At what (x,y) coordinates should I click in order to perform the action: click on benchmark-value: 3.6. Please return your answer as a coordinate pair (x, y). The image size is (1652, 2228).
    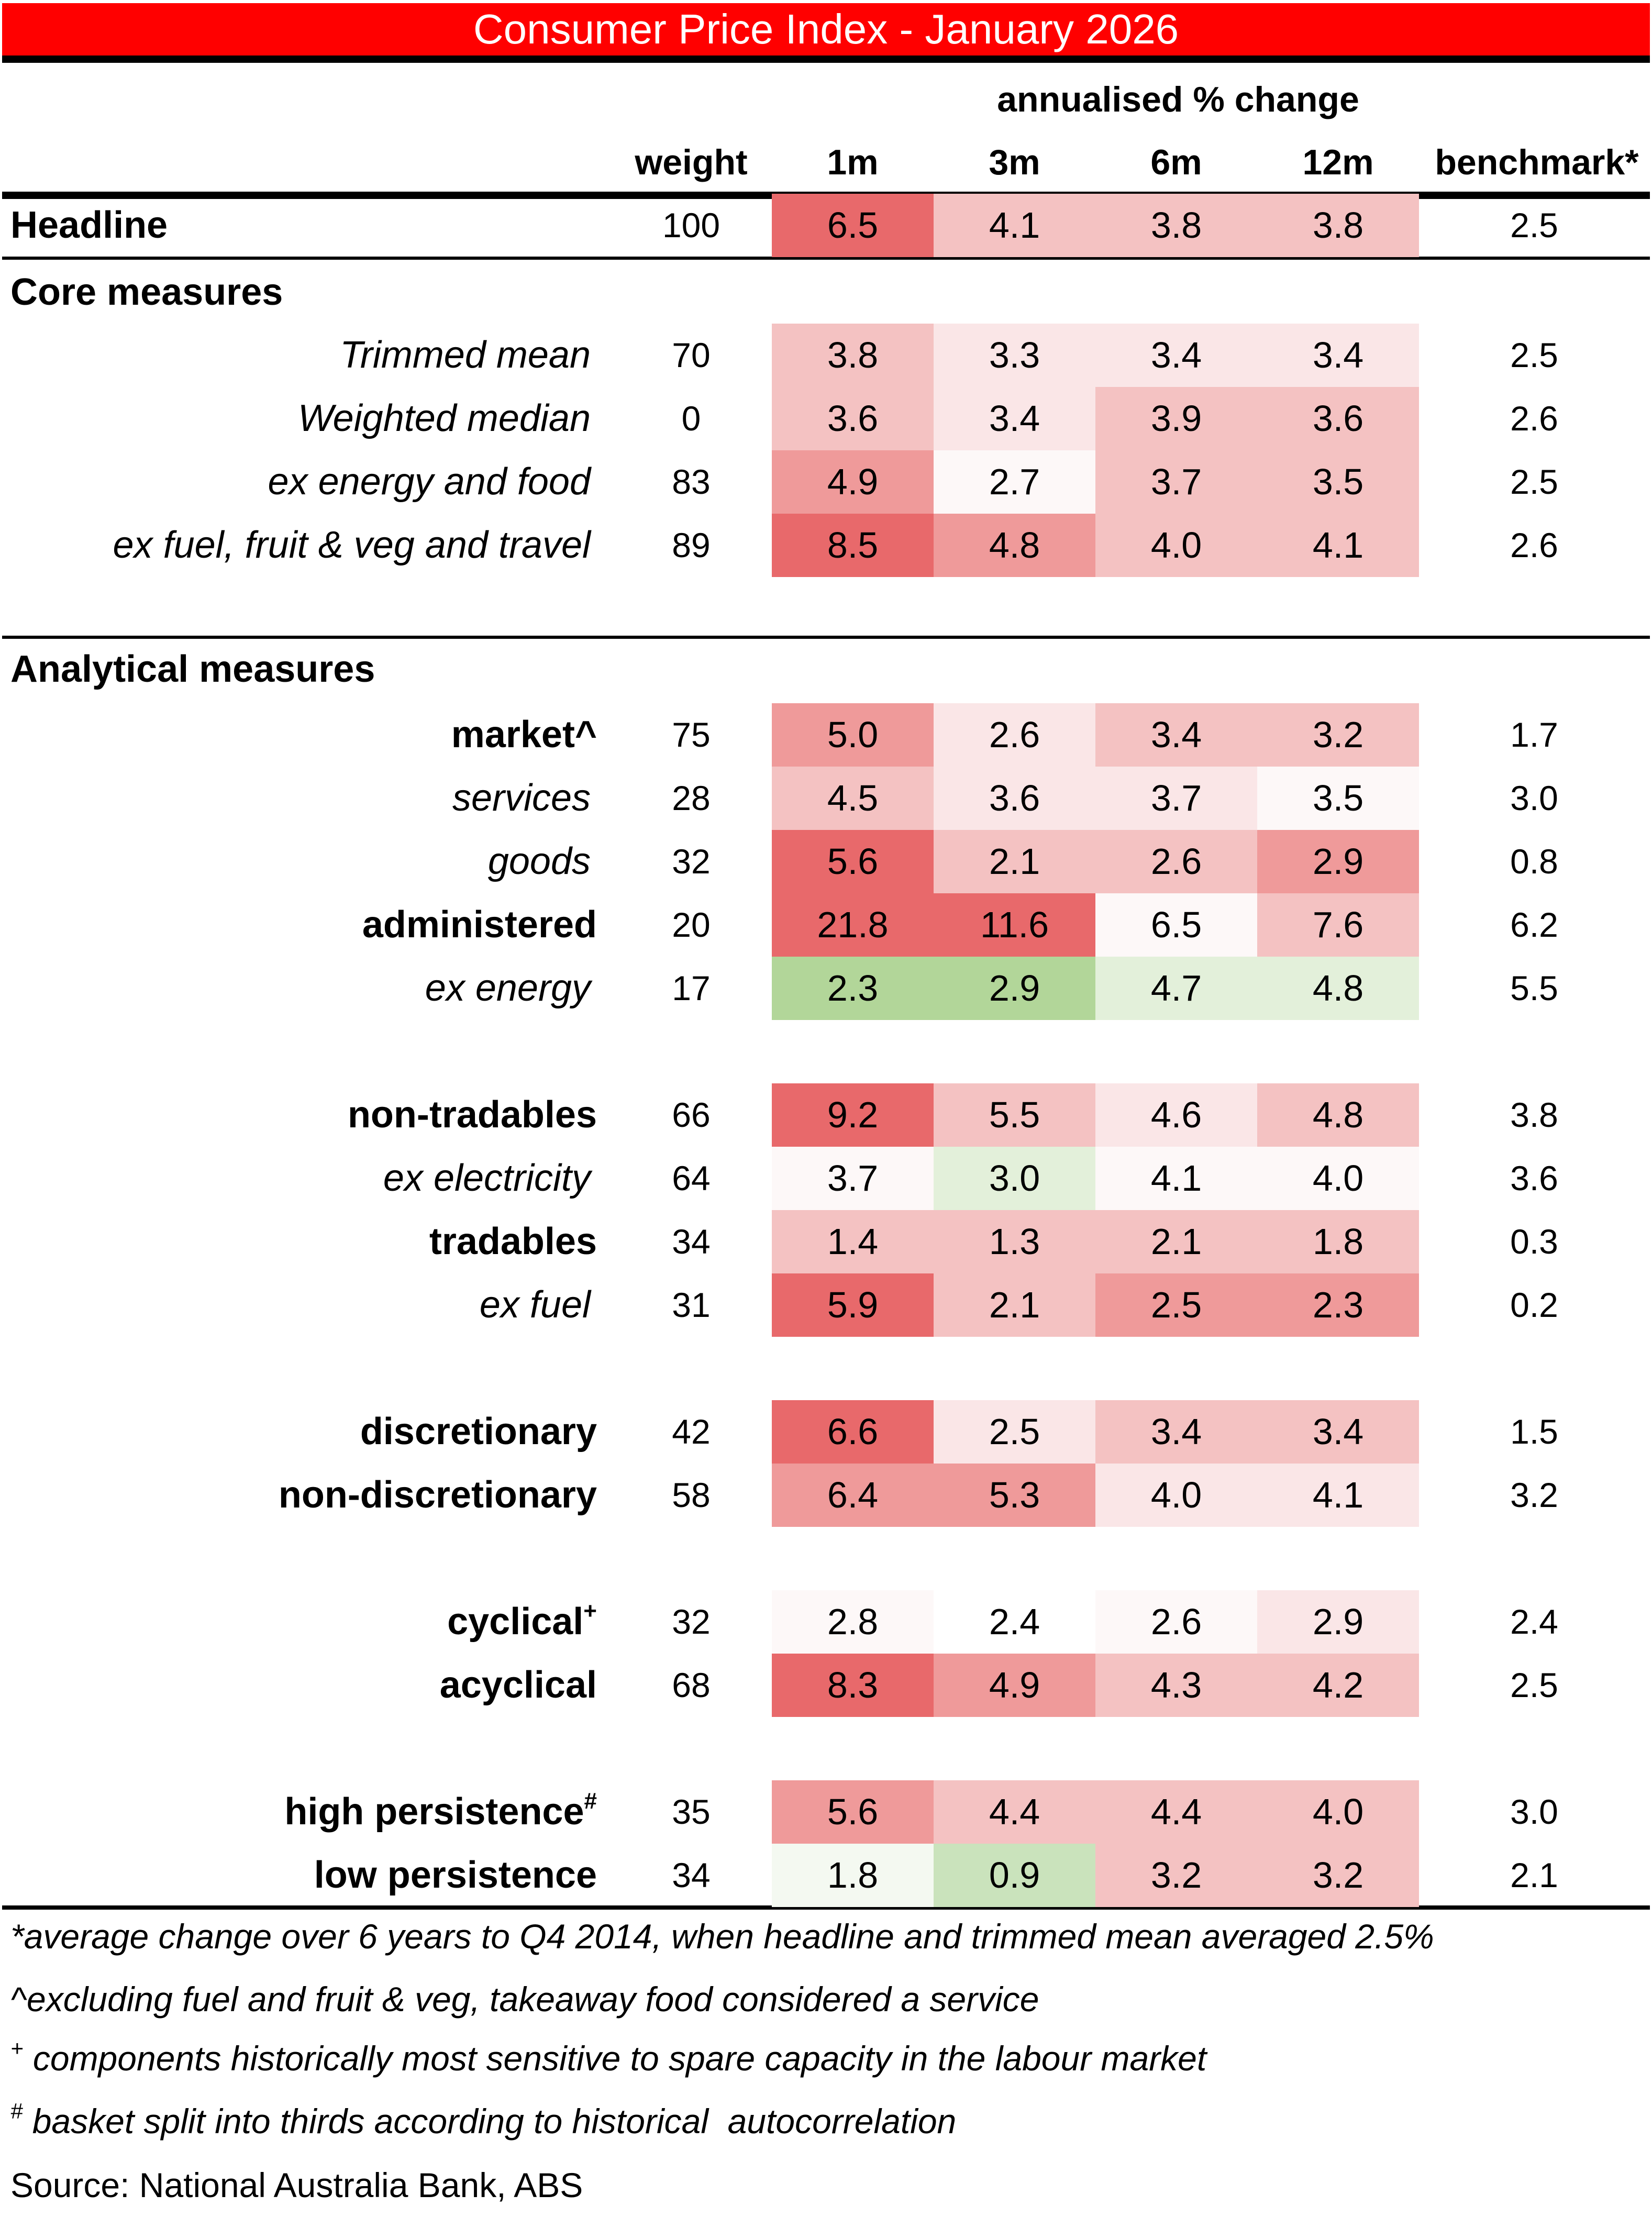
    Looking at the image, I should click on (1534, 1178).